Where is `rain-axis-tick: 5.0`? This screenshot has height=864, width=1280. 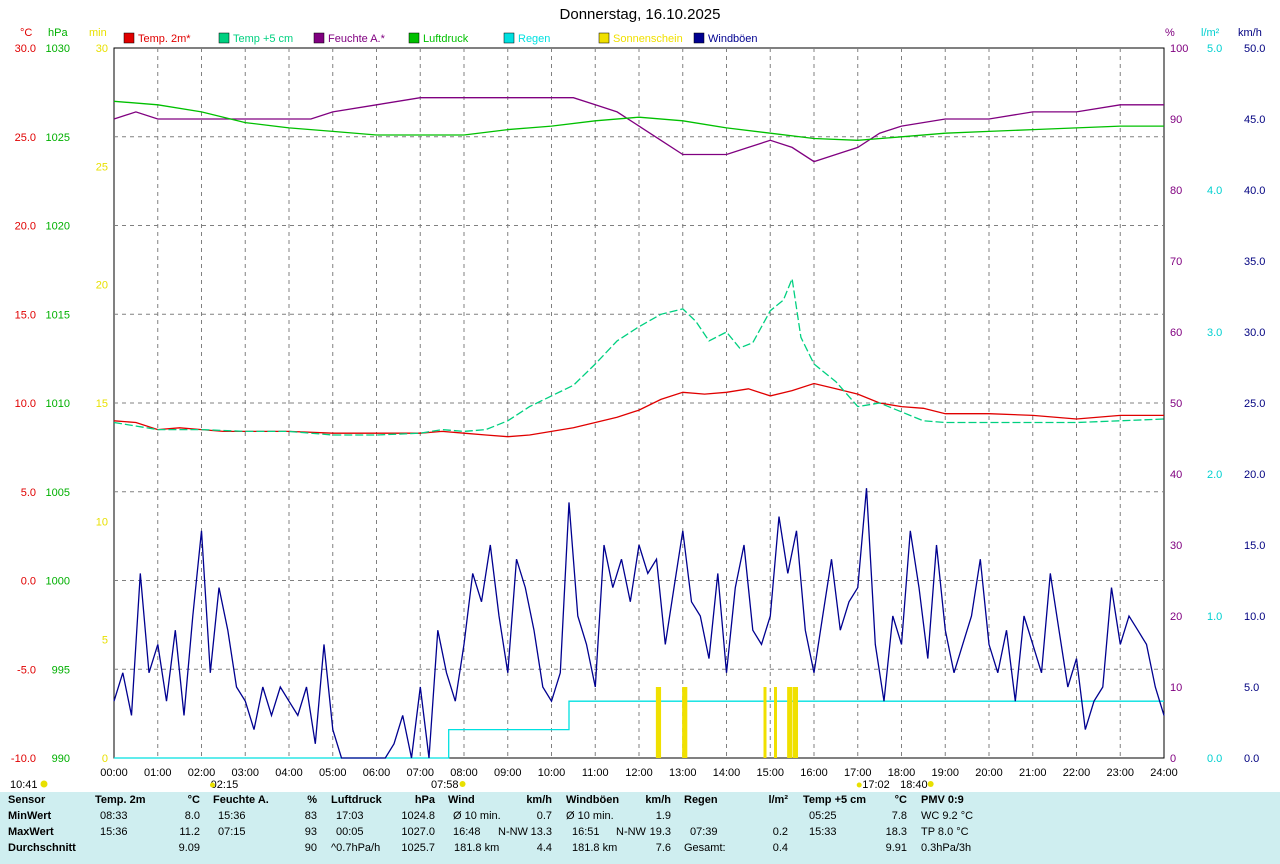
rain-axis-tick: 5.0 is located at coordinates (1214, 49).